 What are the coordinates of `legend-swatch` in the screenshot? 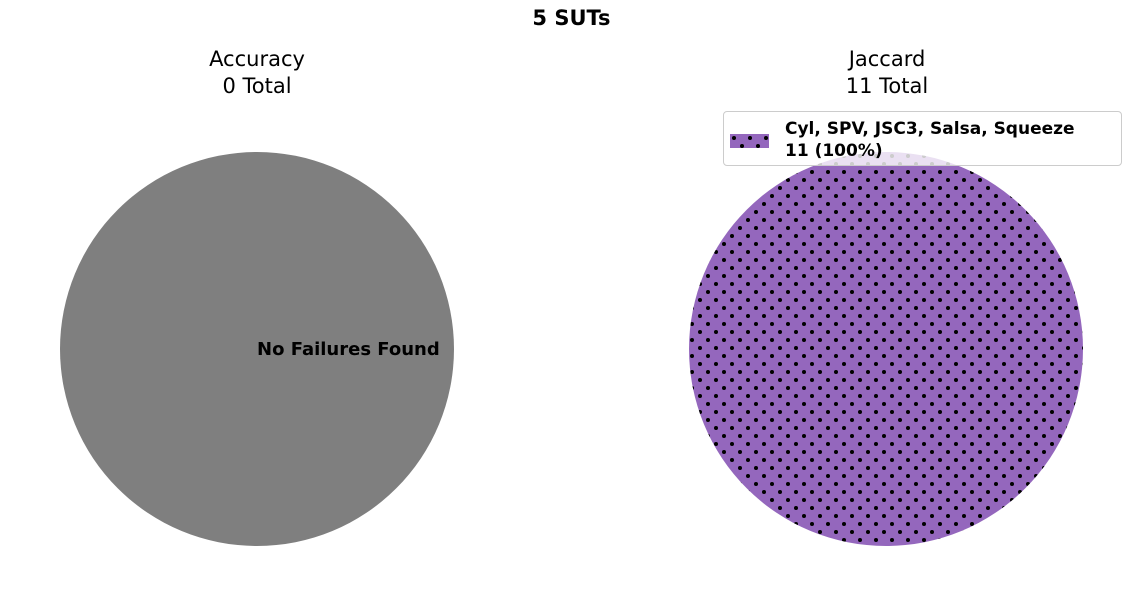 It's located at (749, 141).